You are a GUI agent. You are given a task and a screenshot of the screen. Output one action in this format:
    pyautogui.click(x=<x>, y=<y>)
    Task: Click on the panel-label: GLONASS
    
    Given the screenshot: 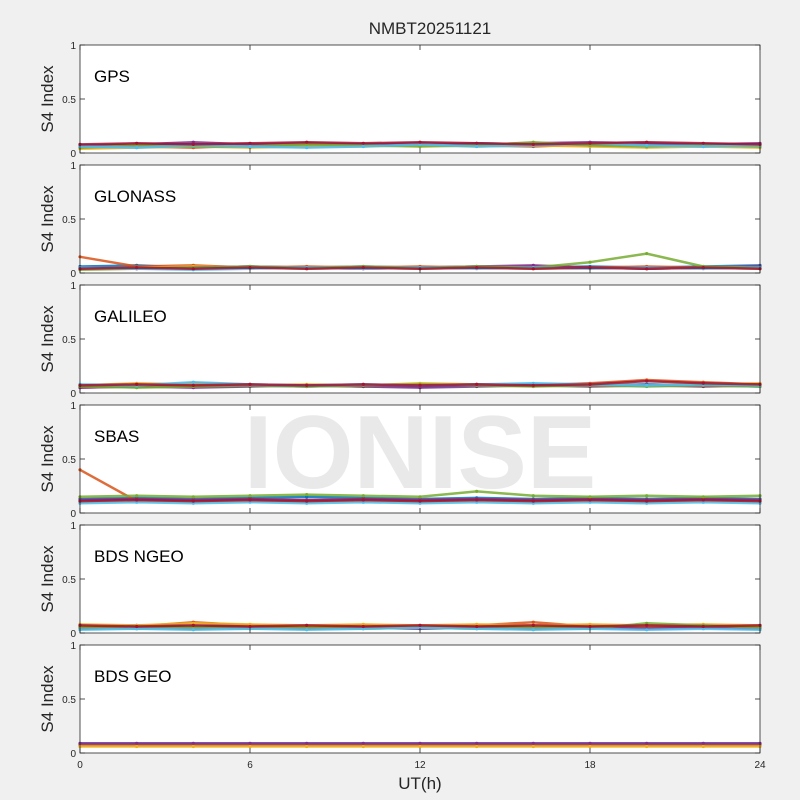 What is the action you would take?
    pyautogui.click(x=135, y=196)
    